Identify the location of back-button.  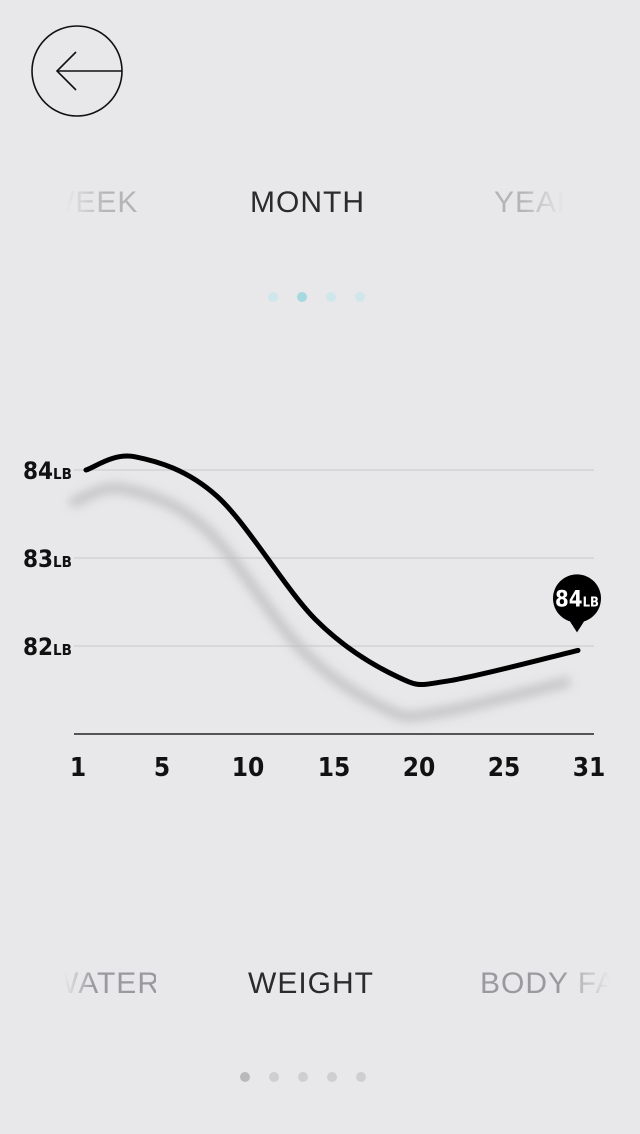
(77, 71).